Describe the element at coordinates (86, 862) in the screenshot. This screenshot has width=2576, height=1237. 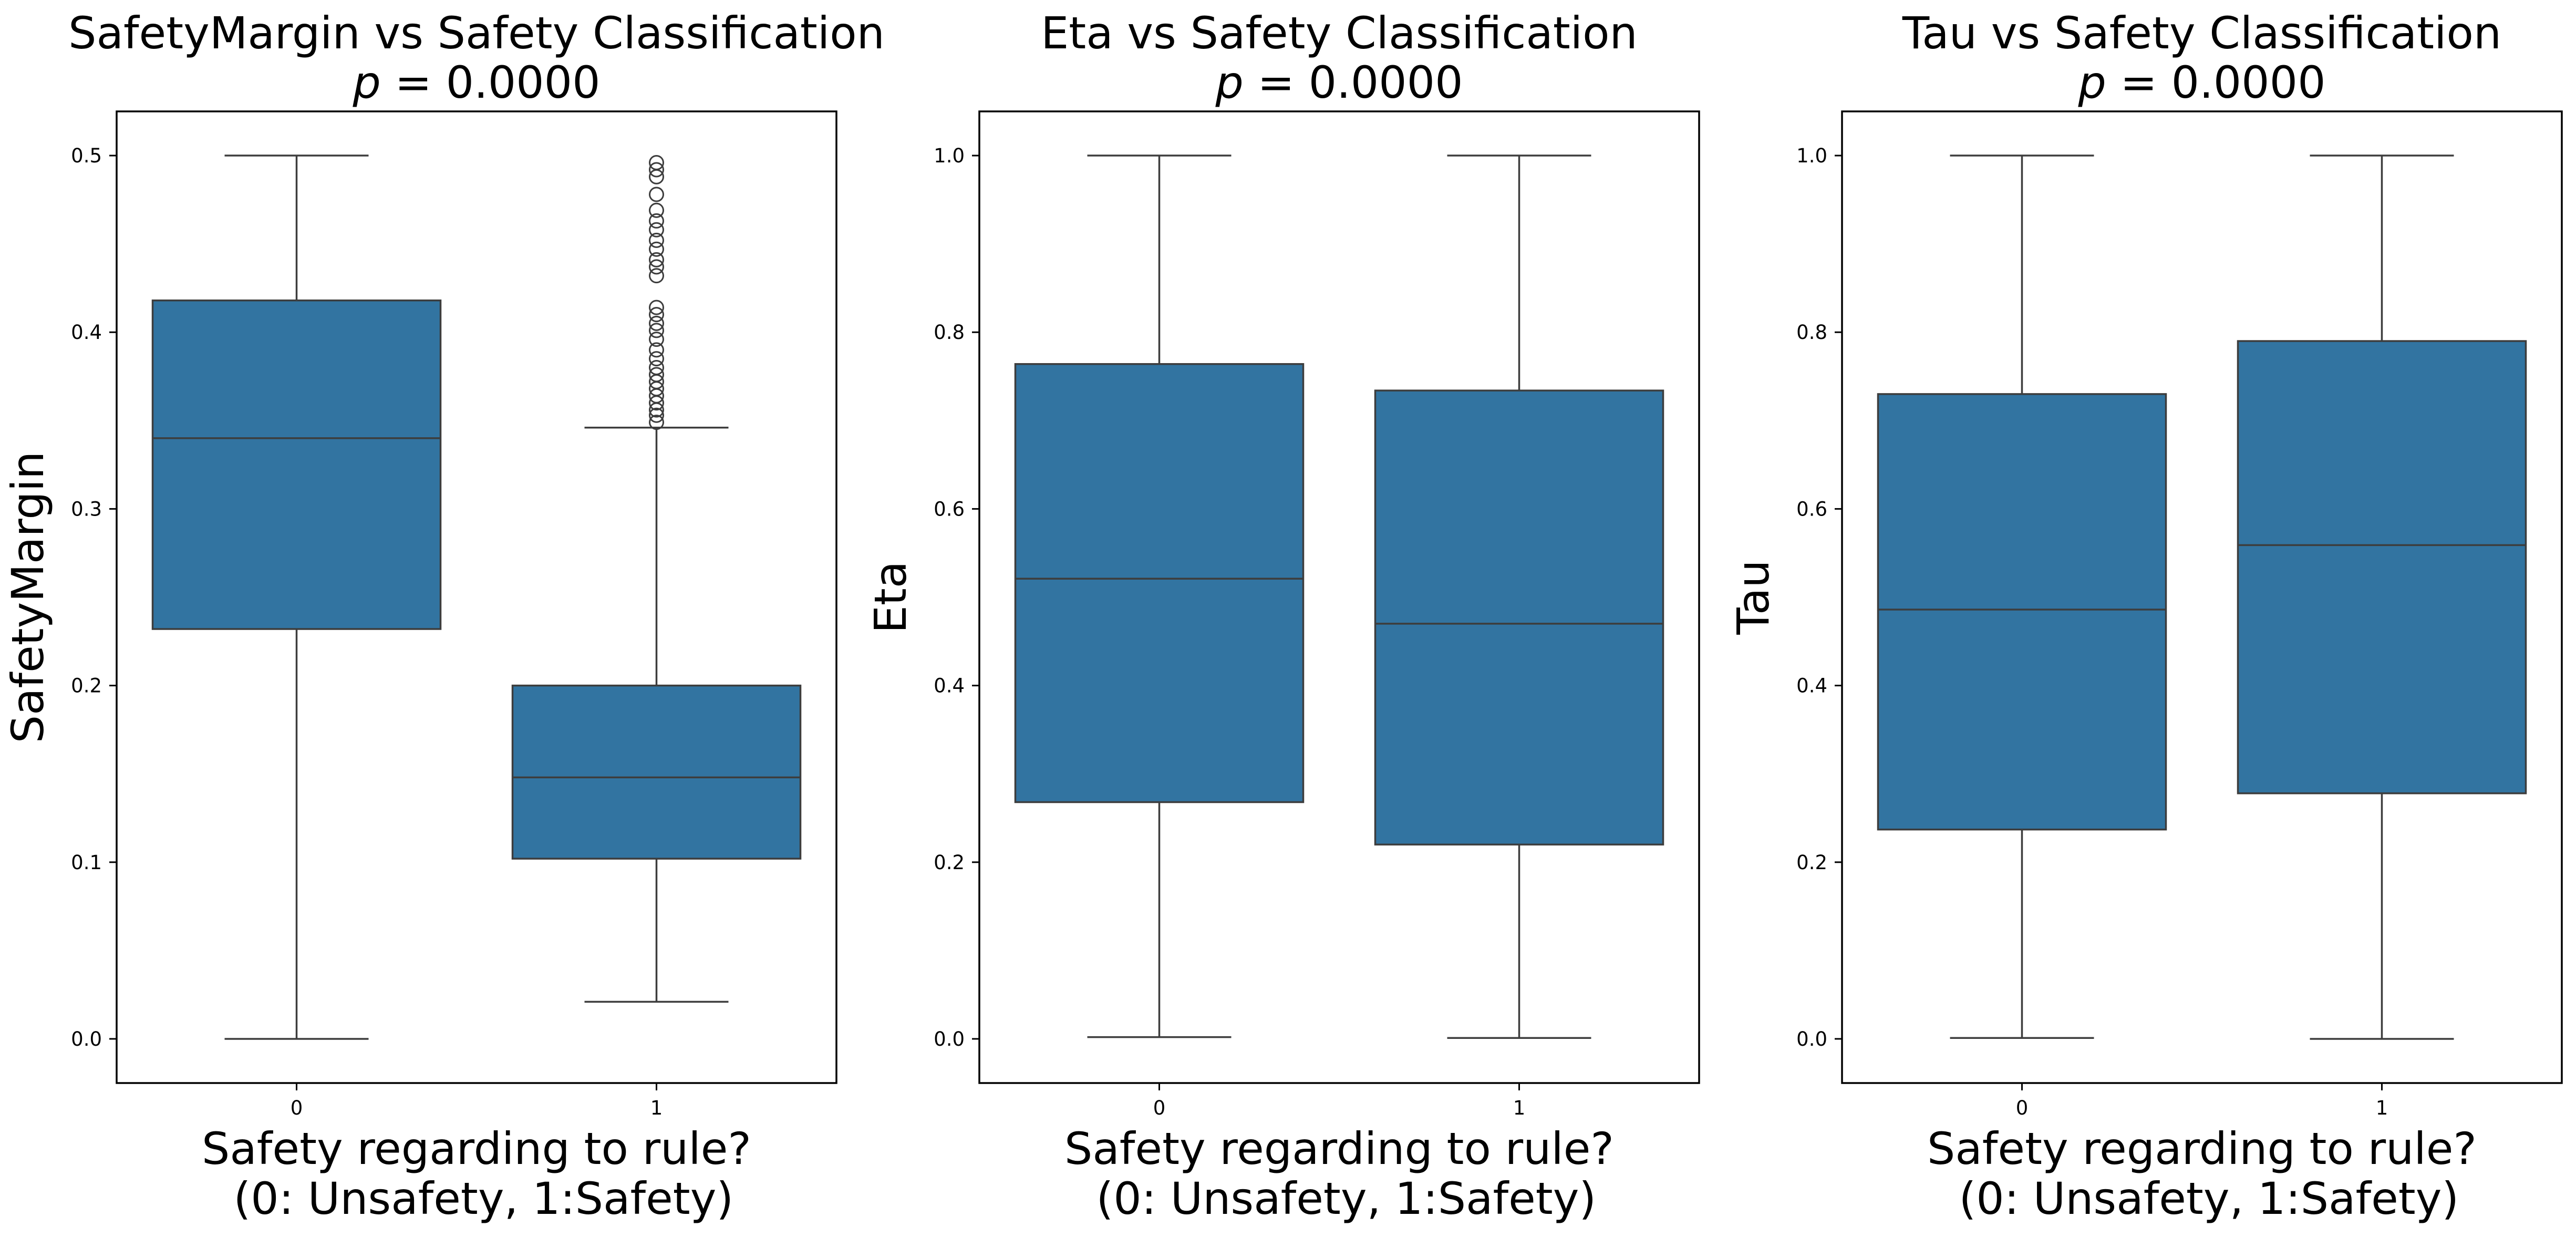
I see `y-tick-label: 0.1` at that location.